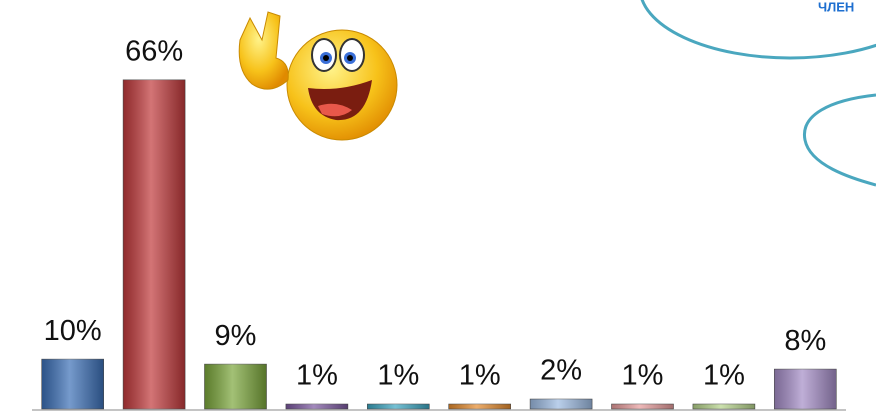 The width and height of the screenshot is (876, 418). Describe the element at coordinates (73, 331) in the screenshot. I see `value-label: 10%` at that location.